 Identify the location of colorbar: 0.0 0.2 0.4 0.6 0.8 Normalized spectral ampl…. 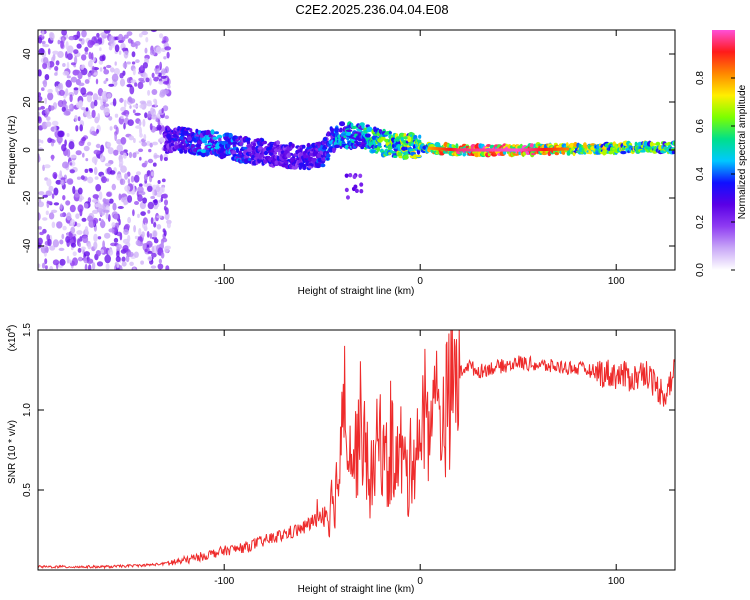
(721, 153).